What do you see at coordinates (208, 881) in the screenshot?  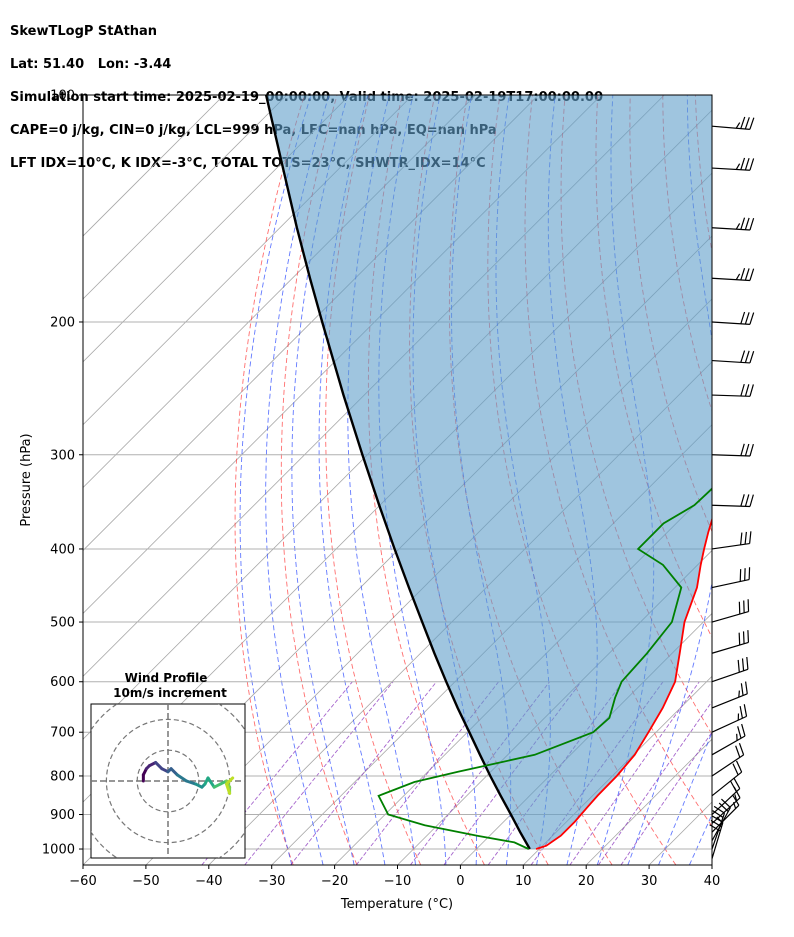 I see `x-tick-label: −40` at bounding box center [208, 881].